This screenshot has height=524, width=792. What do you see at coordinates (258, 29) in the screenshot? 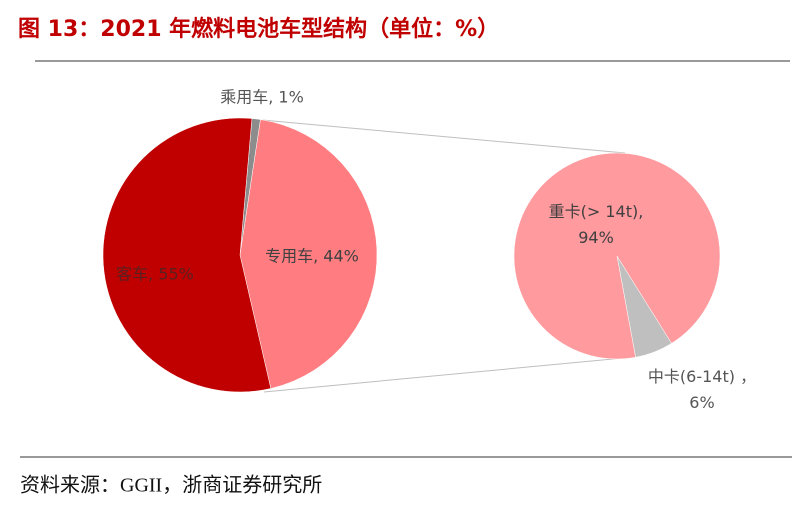
I see `chart-title: 图 13：2021 年燃料电池车型结构（单位：%）` at bounding box center [258, 29].